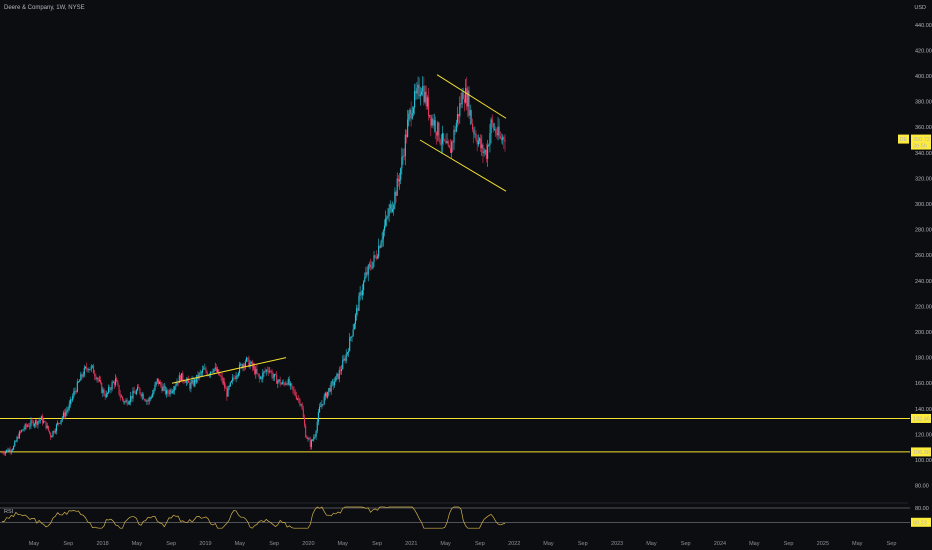  I want to click on time-tick-label: 2018, so click(102, 544).